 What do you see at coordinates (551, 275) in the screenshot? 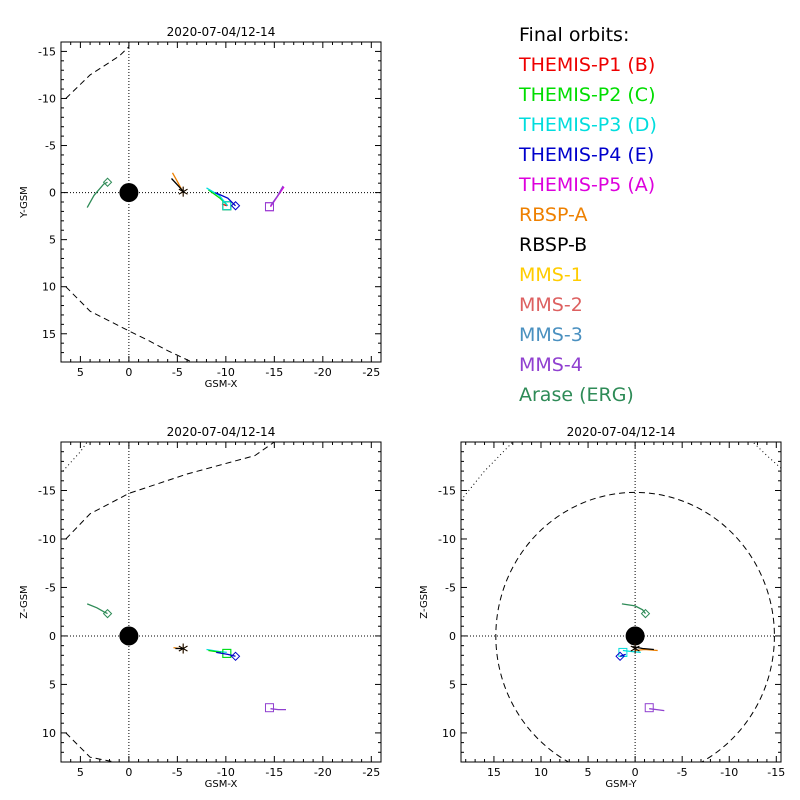
I see `legend-entry: MMS-1` at bounding box center [551, 275].